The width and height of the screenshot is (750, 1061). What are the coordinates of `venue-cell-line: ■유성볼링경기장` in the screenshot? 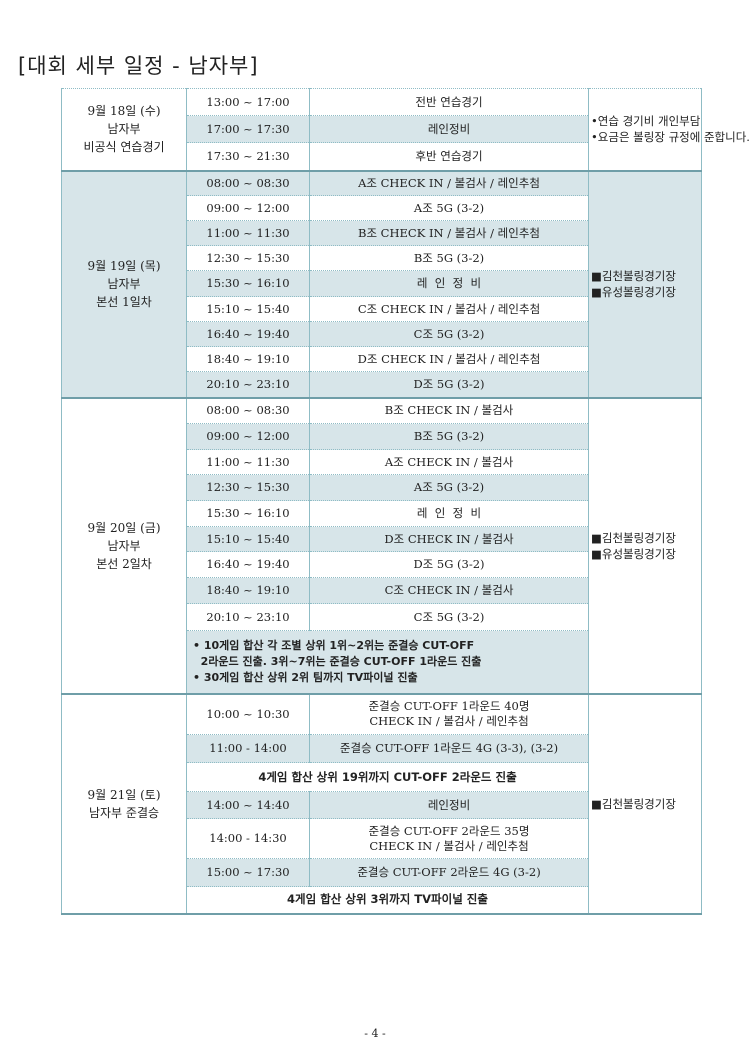 It's located at (633, 553).